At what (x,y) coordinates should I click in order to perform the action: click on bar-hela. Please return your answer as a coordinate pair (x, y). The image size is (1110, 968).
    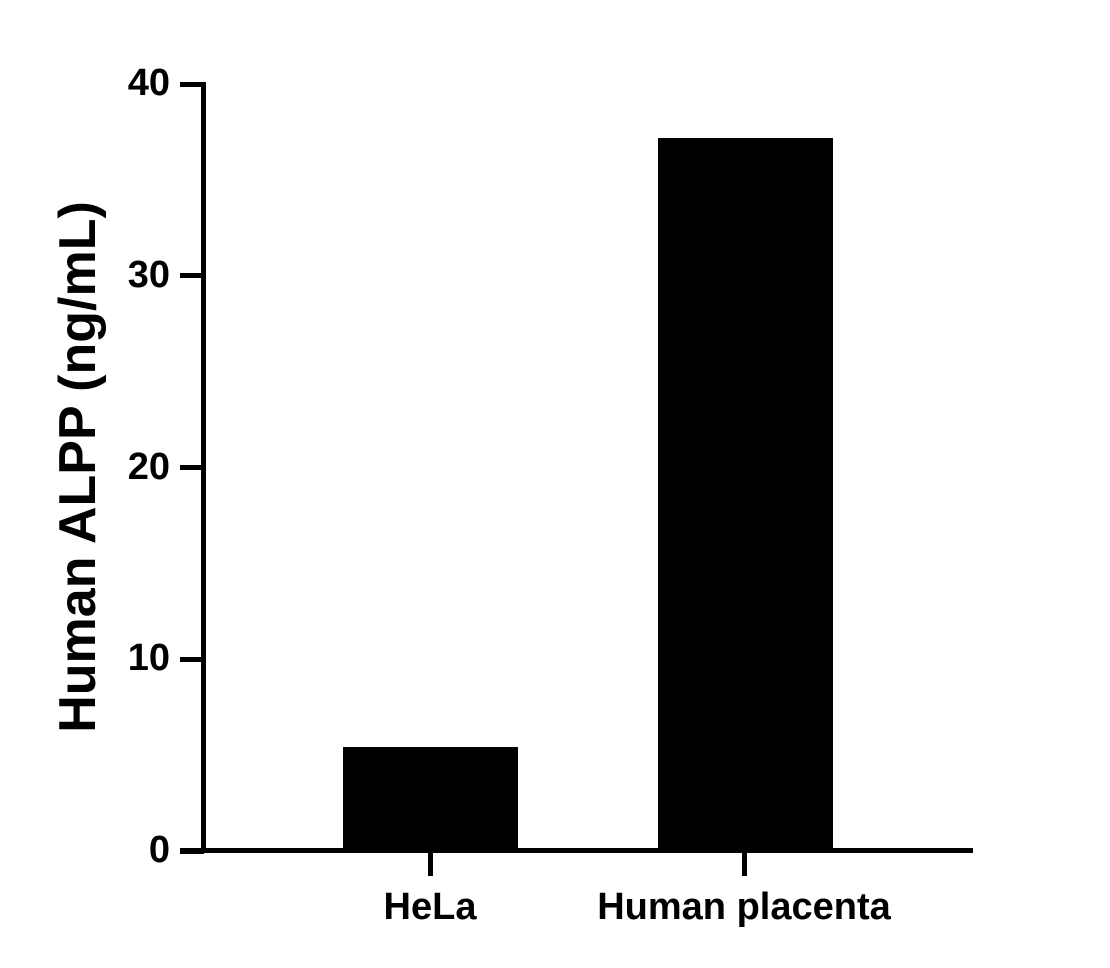
    Looking at the image, I should click on (430, 799).